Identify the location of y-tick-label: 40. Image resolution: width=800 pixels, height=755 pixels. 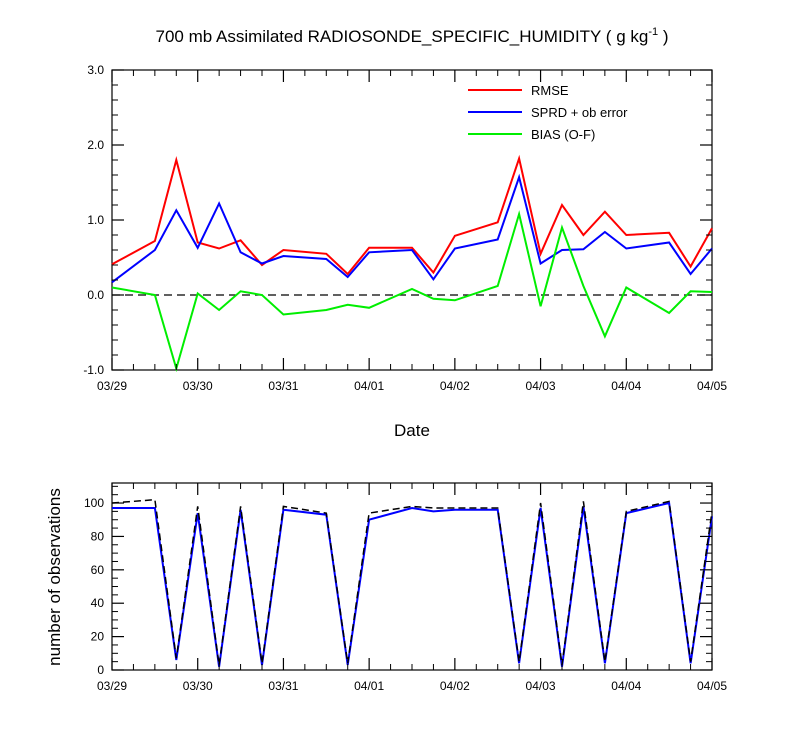
(98, 603).